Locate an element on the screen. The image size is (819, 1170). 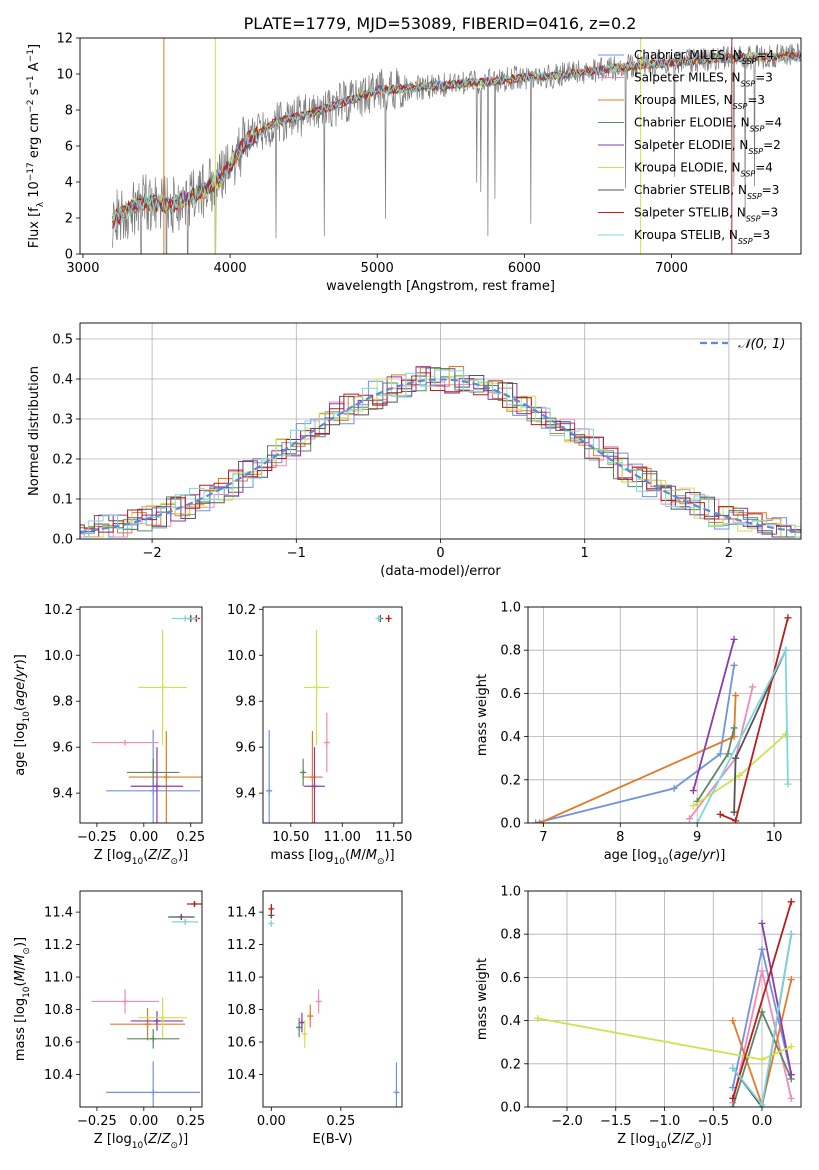
x-tick-label: −2 is located at coordinates (152, 553).